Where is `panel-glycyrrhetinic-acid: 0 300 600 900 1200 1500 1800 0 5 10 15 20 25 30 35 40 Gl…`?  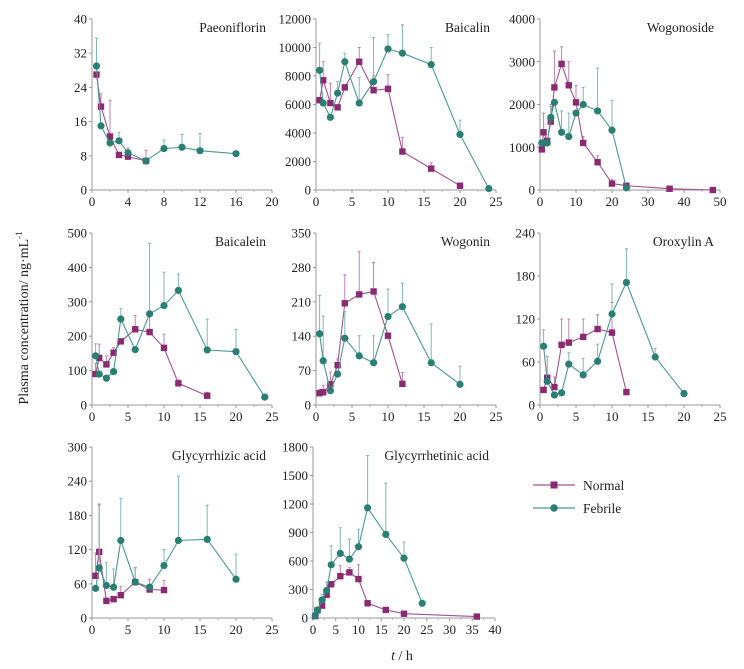
panel-glycyrrhetinic-acid: 0 300 600 900 1200 1500 1800 0 5 10 15 20 25 30 35 40 Gl… is located at coordinates (392, 539).